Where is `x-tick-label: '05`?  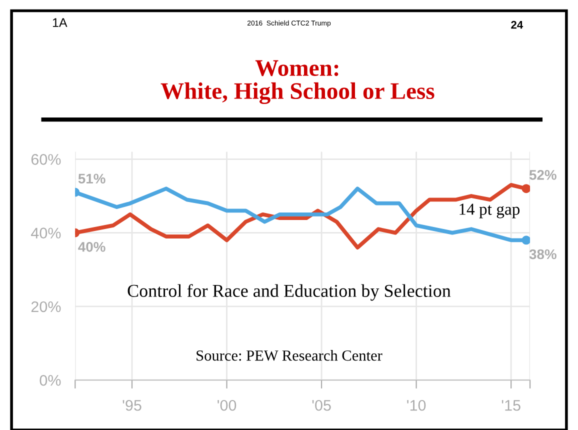
x-tick-label: '05 is located at coordinates (321, 405).